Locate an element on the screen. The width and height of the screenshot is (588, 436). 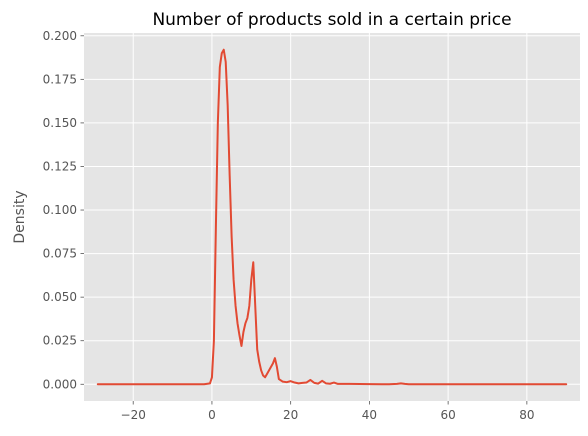
y-tick-label: 0.125 is located at coordinates (60, 166).